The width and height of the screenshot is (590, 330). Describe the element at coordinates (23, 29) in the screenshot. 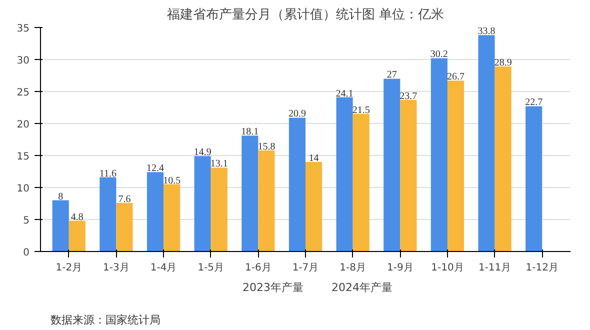

I see `y-tick-label: 35` at that location.